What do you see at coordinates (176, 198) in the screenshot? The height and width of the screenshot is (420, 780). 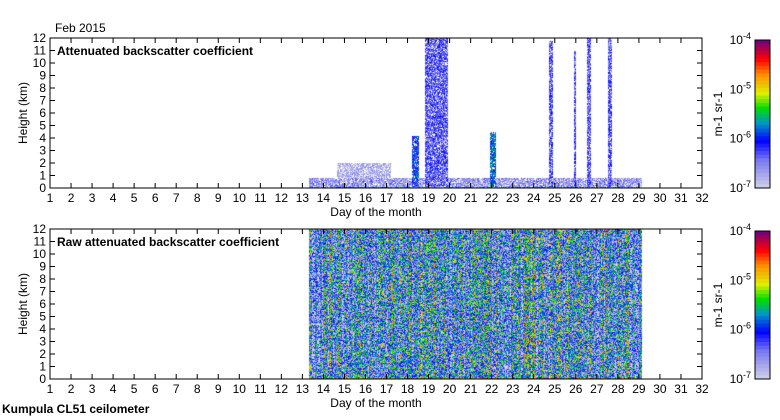 I see `x-tick-label: 7` at bounding box center [176, 198].